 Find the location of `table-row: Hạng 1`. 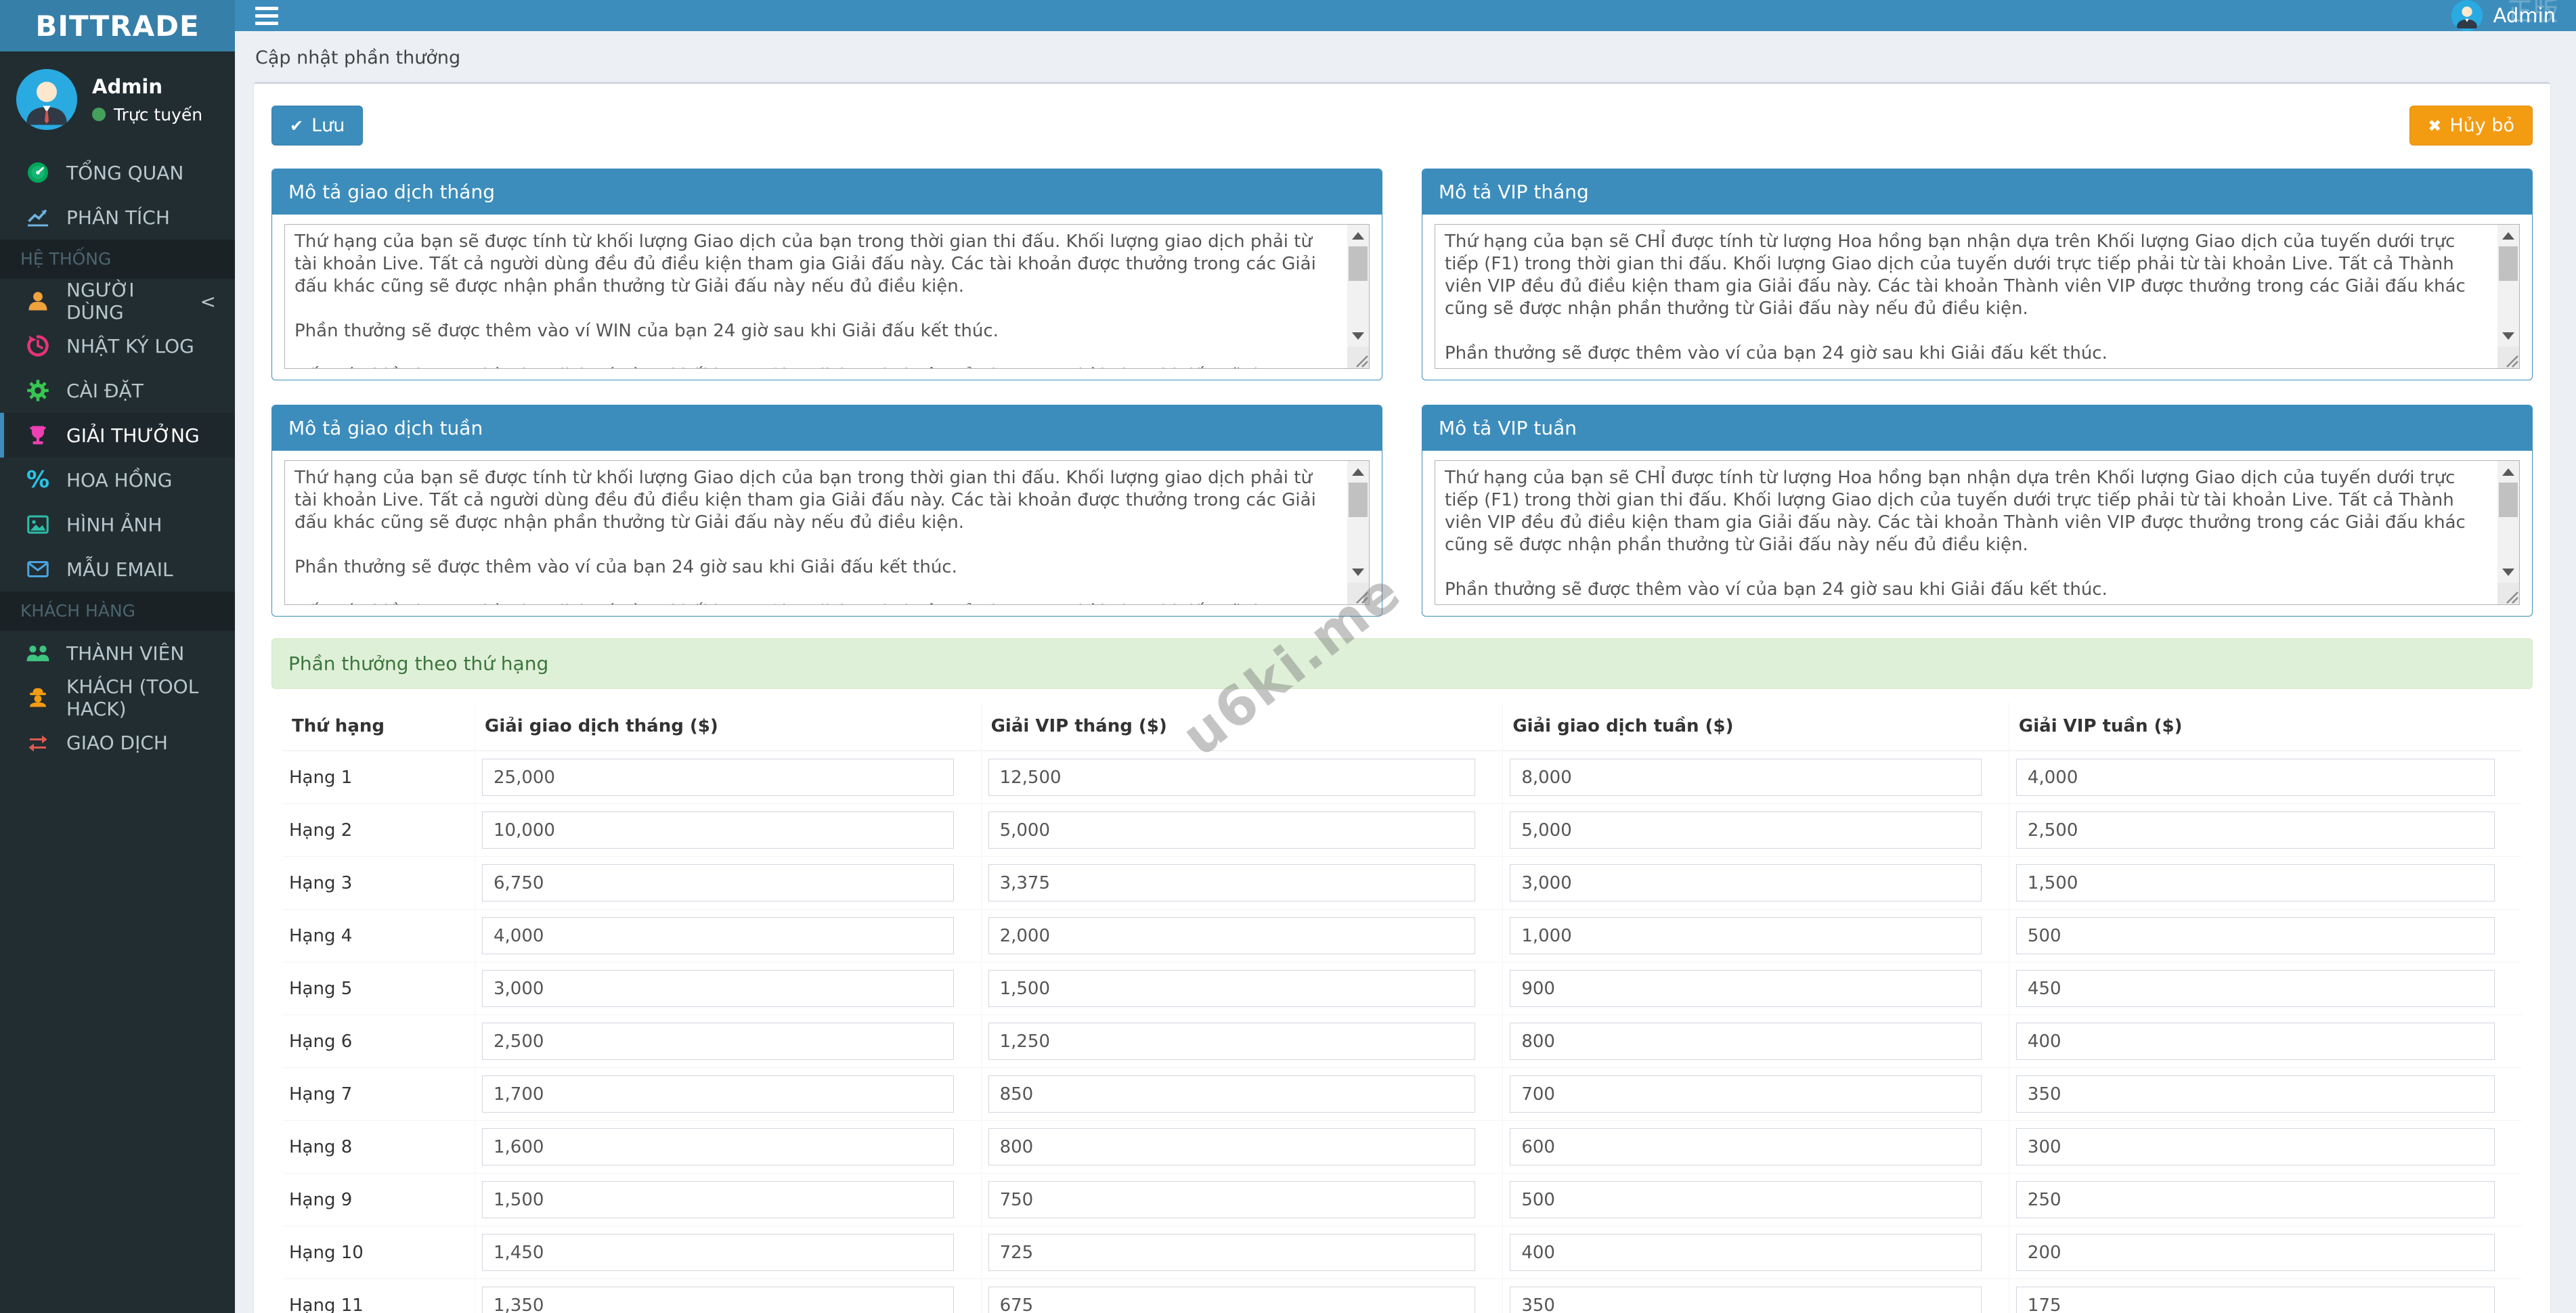

table-row: Hạng 1 is located at coordinates (1402, 777).